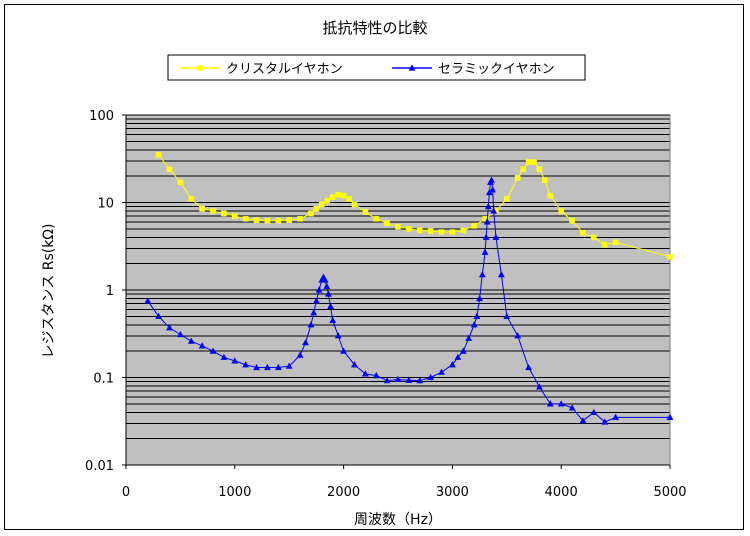  Describe the element at coordinates (452, 492) in the screenshot. I see `x-tick-label: 3000` at that location.